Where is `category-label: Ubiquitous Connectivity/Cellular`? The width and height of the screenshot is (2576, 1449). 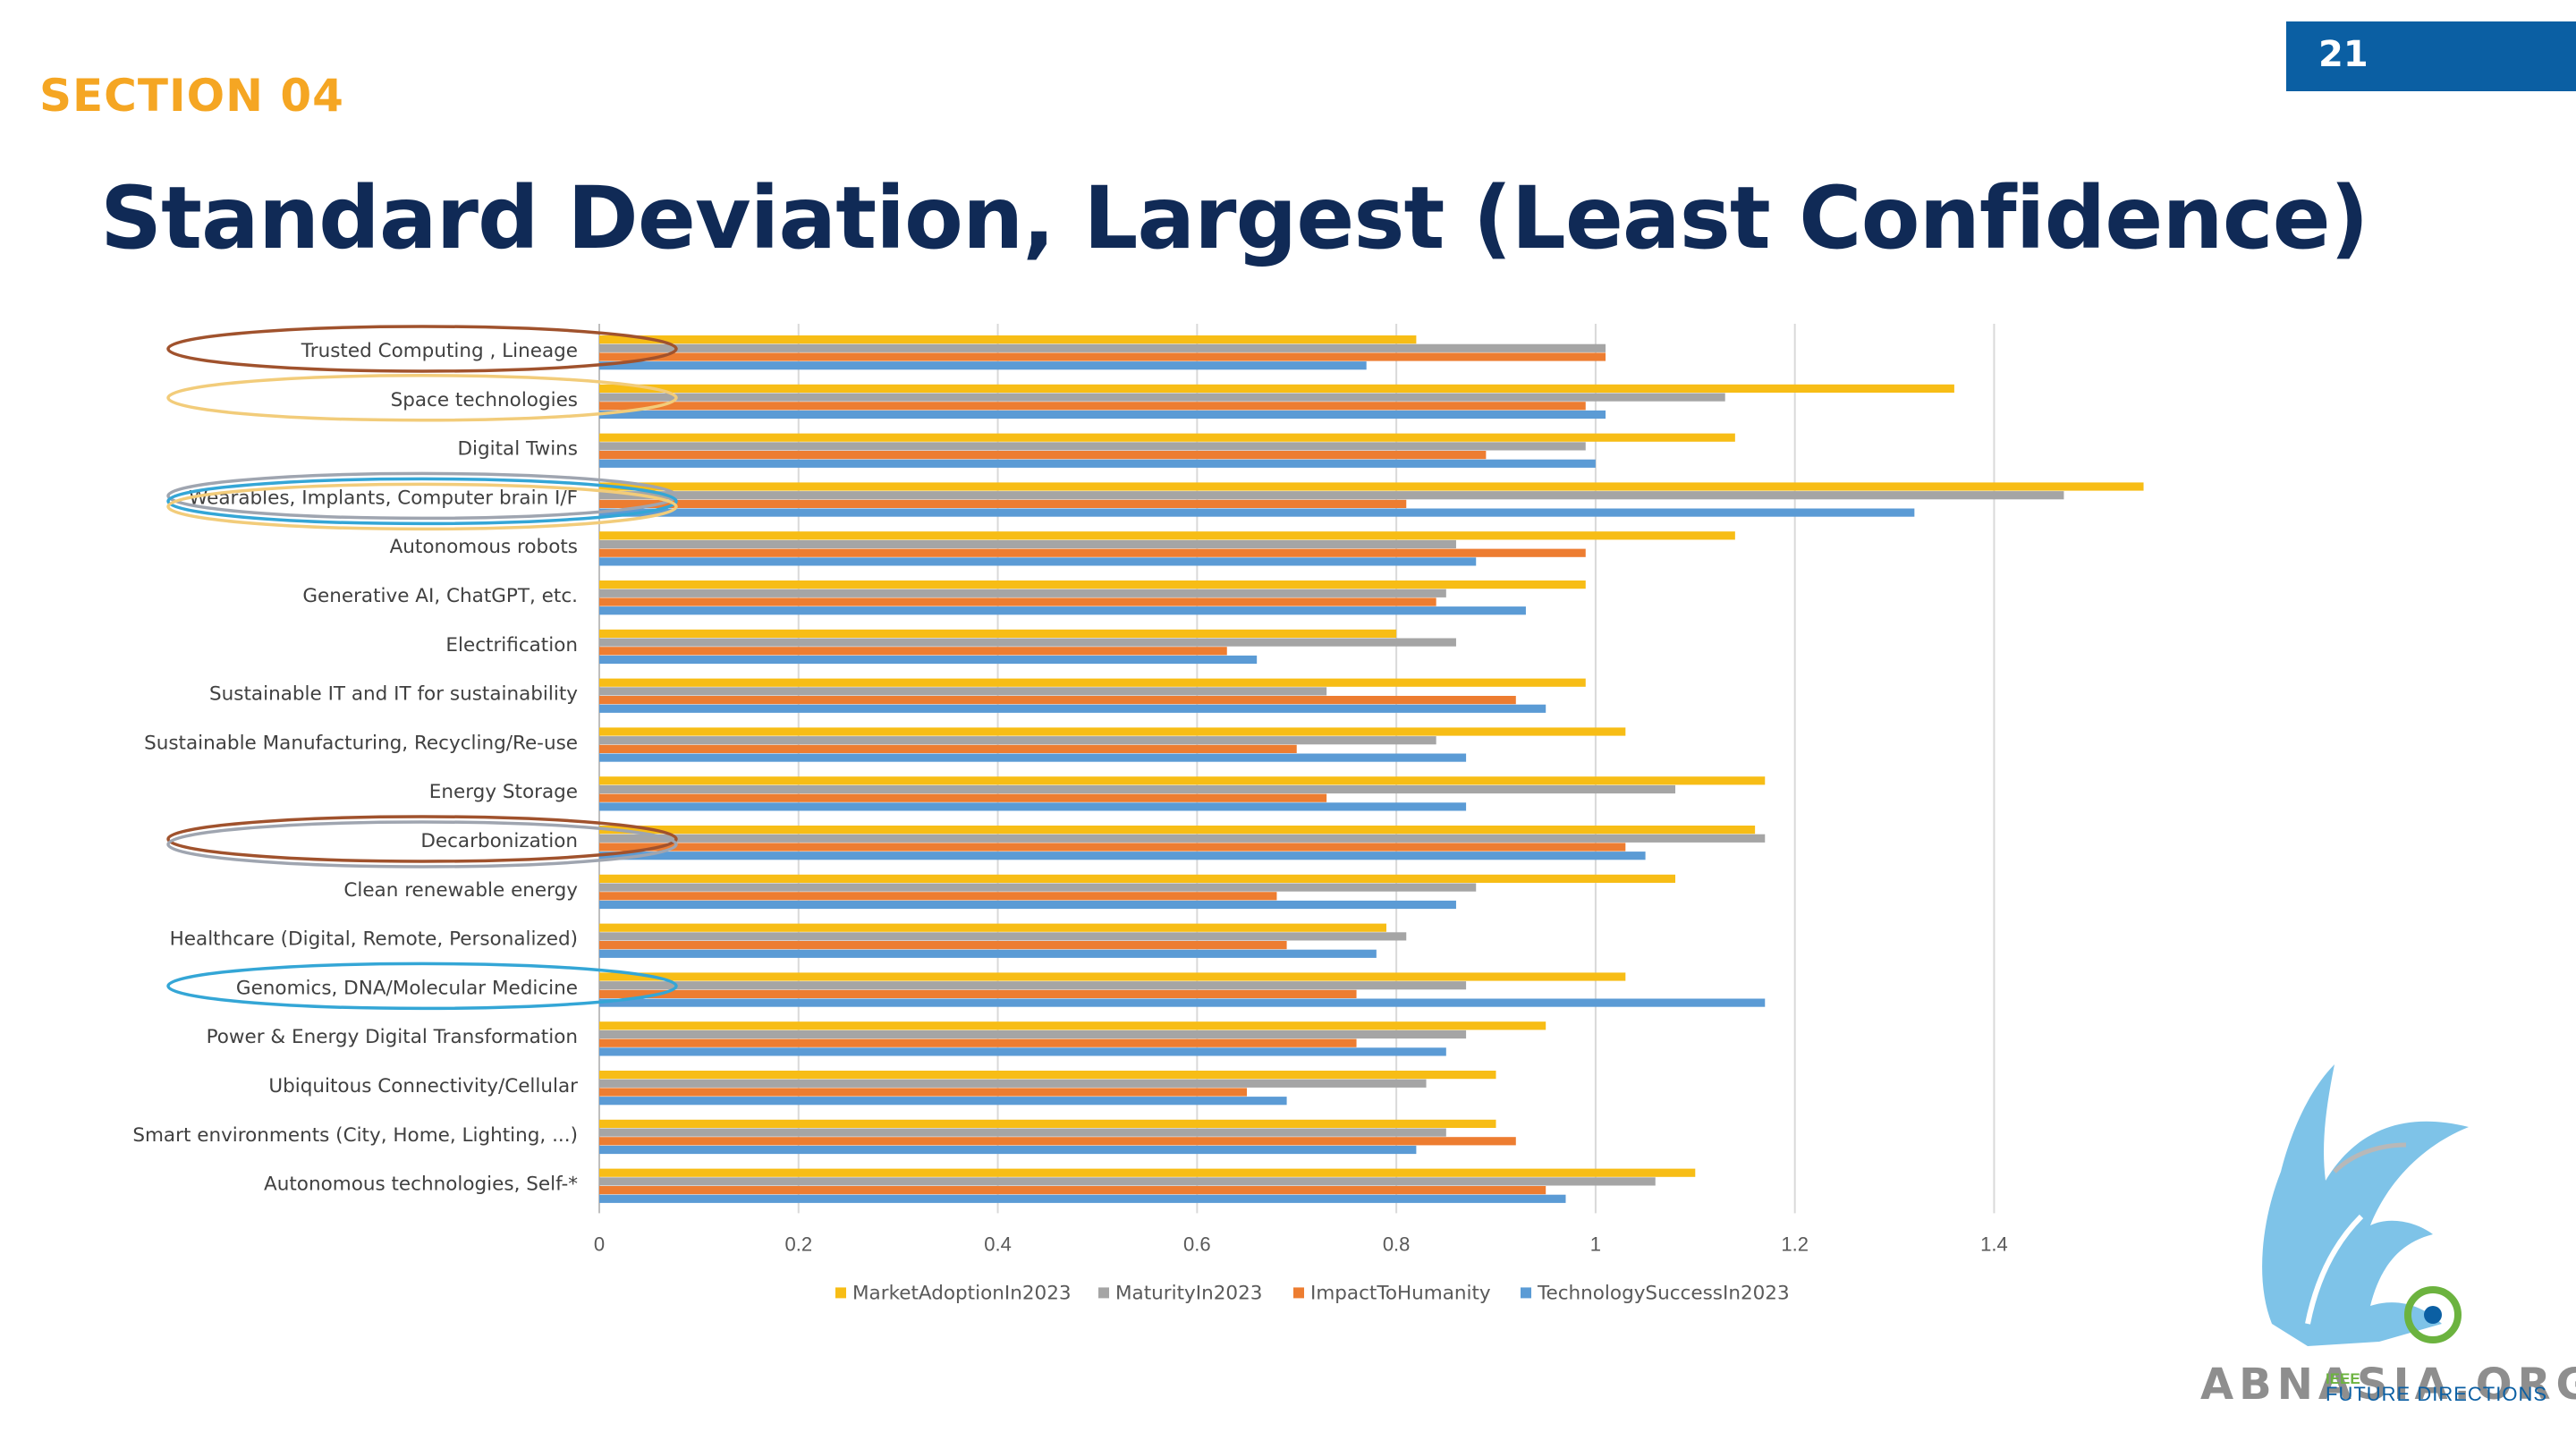
category-label: Ubiquitous Connectivity/Cellular is located at coordinates (423, 1086).